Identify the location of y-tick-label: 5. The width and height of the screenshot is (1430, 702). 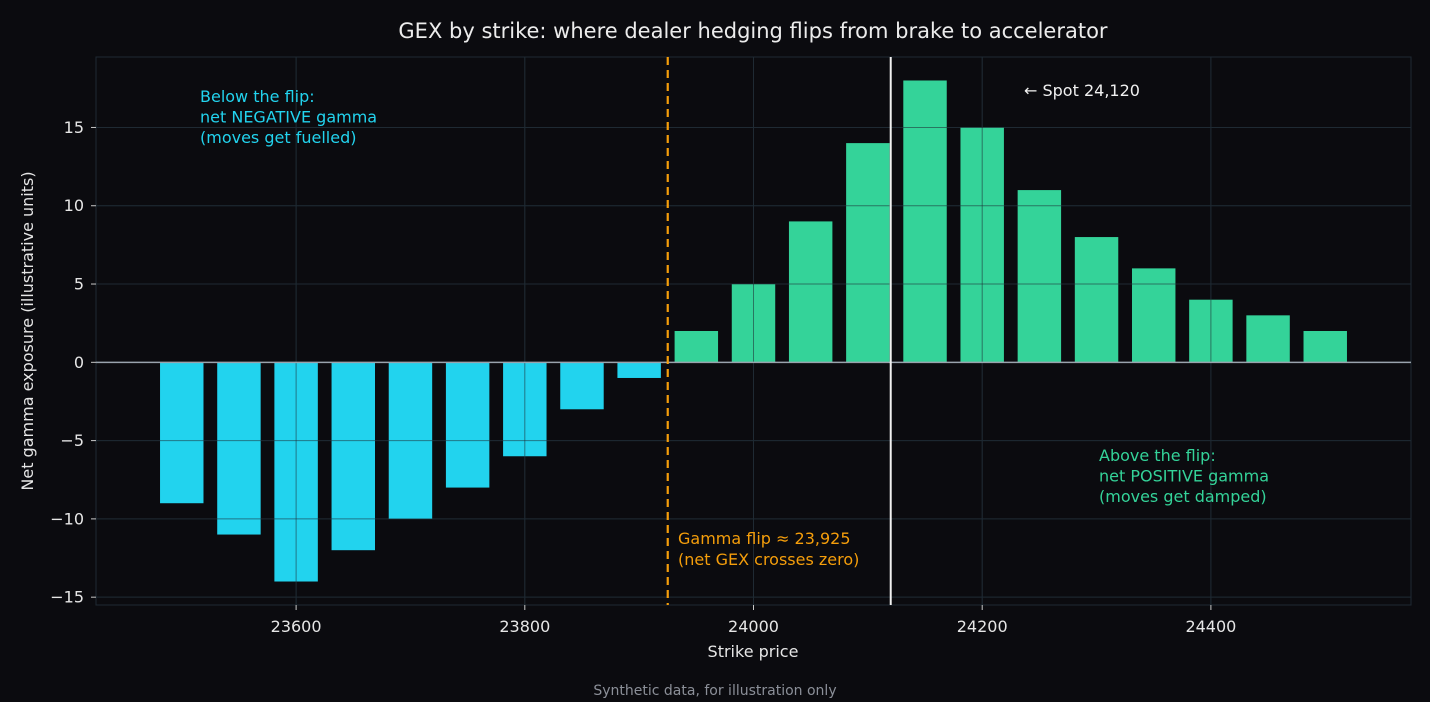
(79, 284).